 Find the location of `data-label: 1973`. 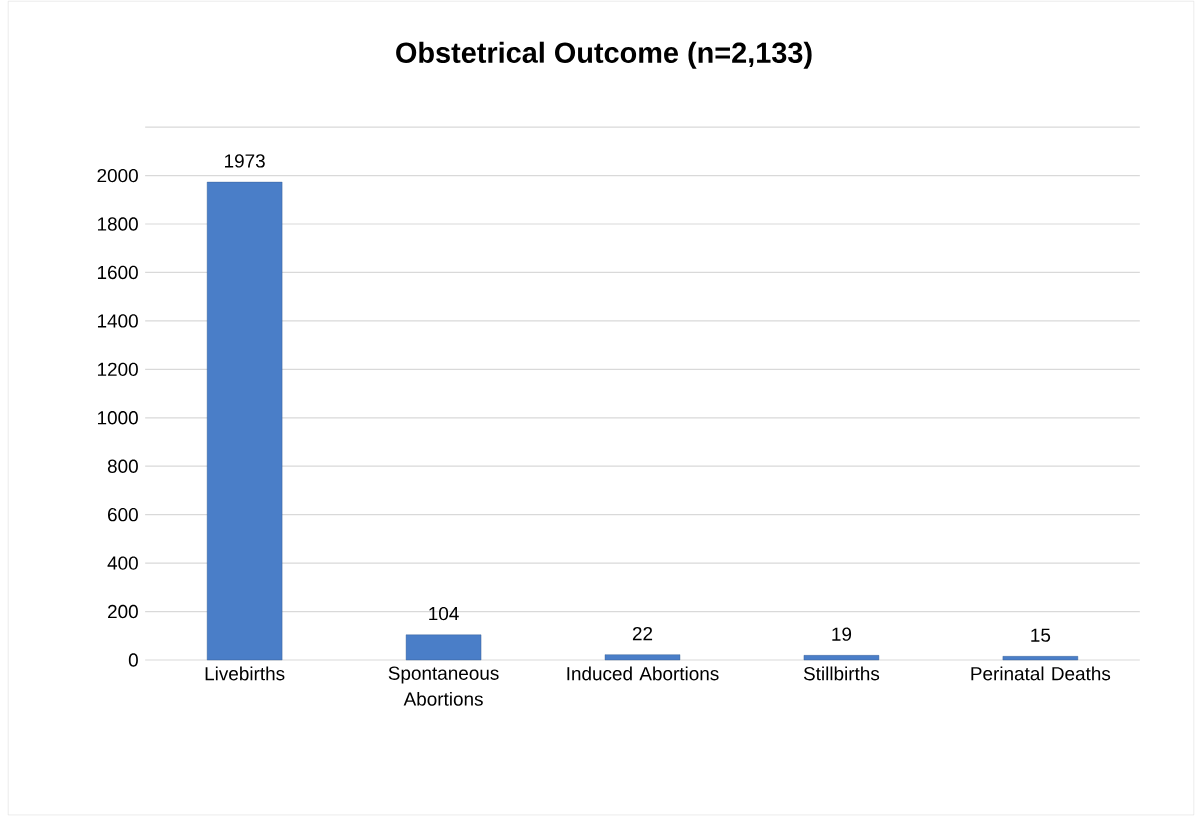

data-label: 1973 is located at coordinates (245, 161).